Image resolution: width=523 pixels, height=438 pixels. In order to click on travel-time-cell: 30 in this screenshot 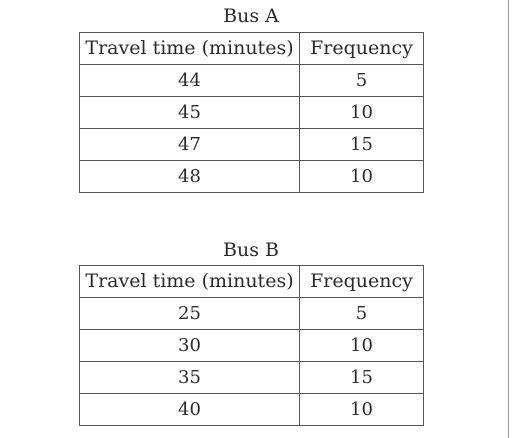, I will do `click(189, 345)`.